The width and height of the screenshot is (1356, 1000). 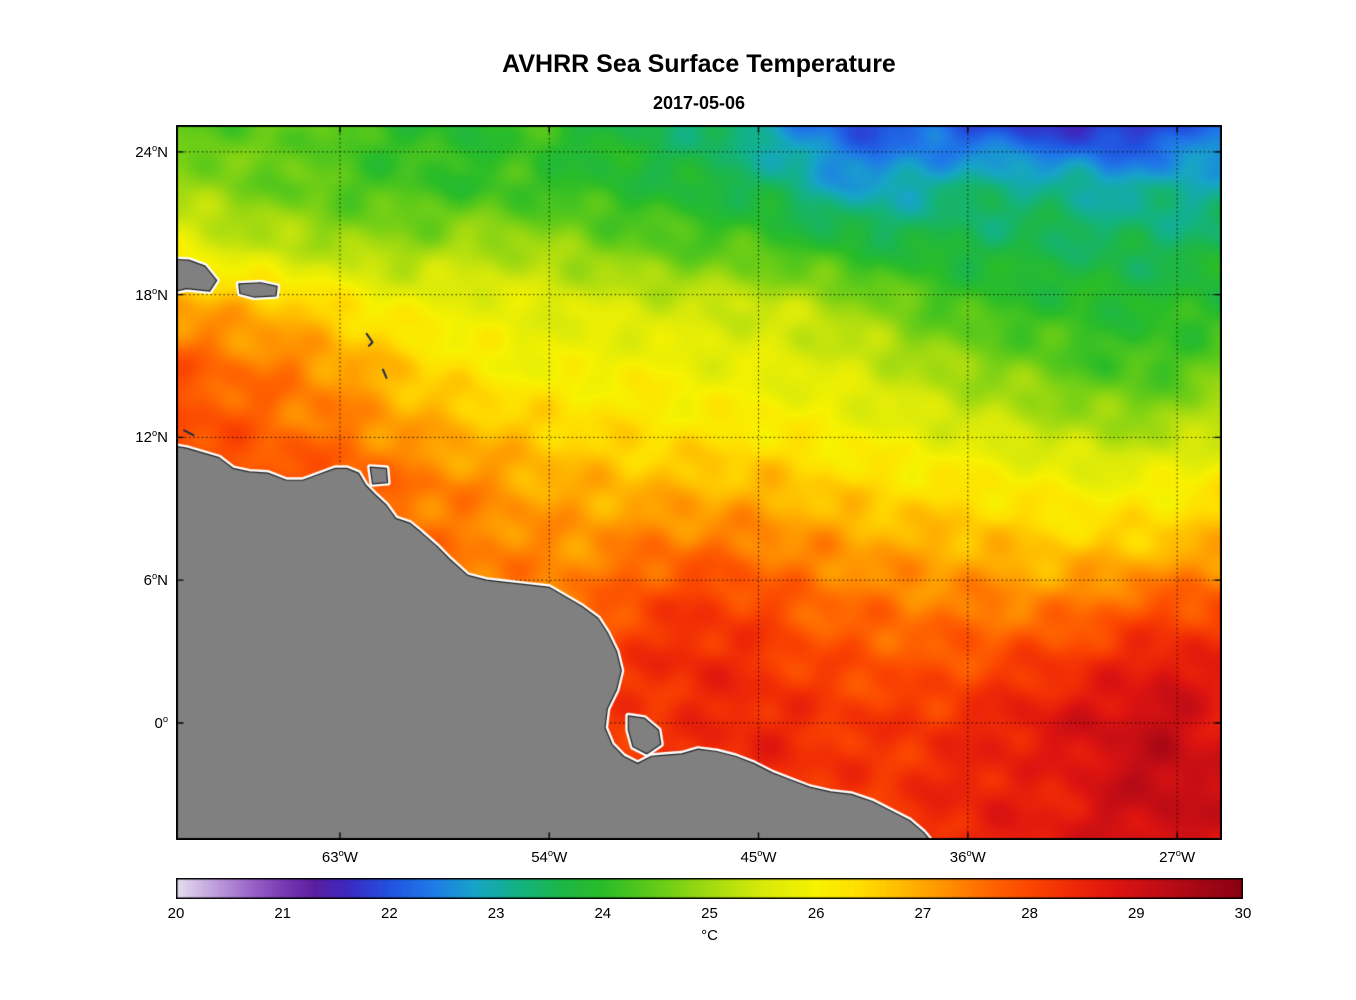 What do you see at coordinates (549, 857) in the screenshot?
I see `x-axis-tick-label: 54oW` at bounding box center [549, 857].